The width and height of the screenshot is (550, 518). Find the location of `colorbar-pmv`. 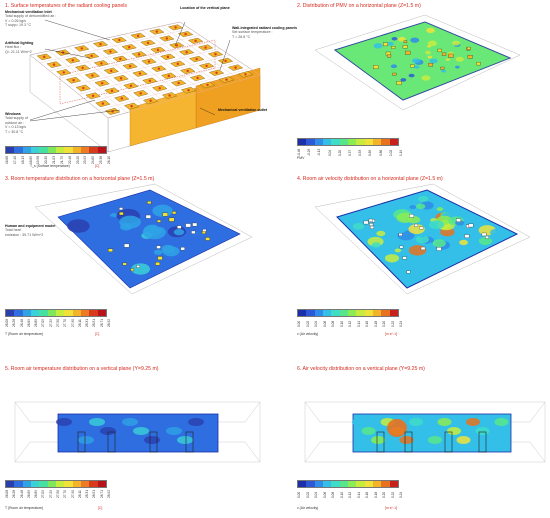

colorbar-pmv is located at coordinates (348, 142).